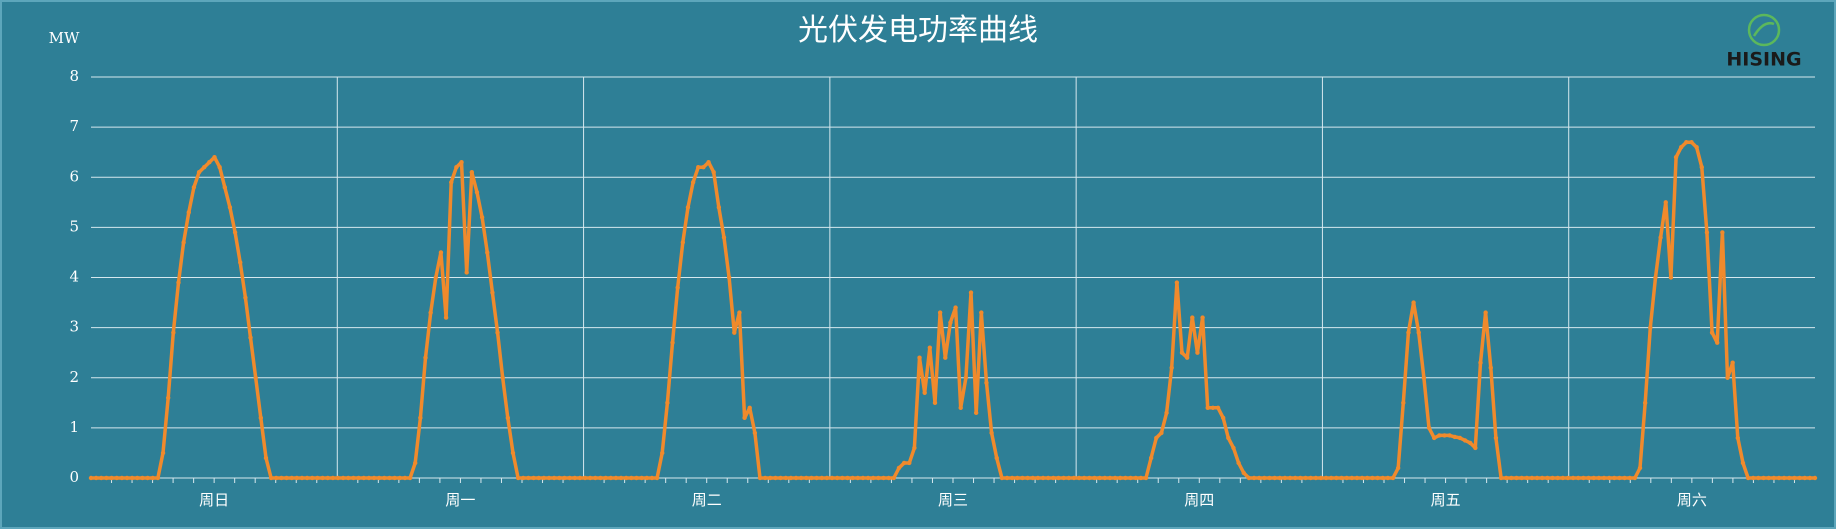 The height and width of the screenshot is (529, 1836). Describe the element at coordinates (1199, 500) in the screenshot. I see `x-tick-label: 周四` at that location.